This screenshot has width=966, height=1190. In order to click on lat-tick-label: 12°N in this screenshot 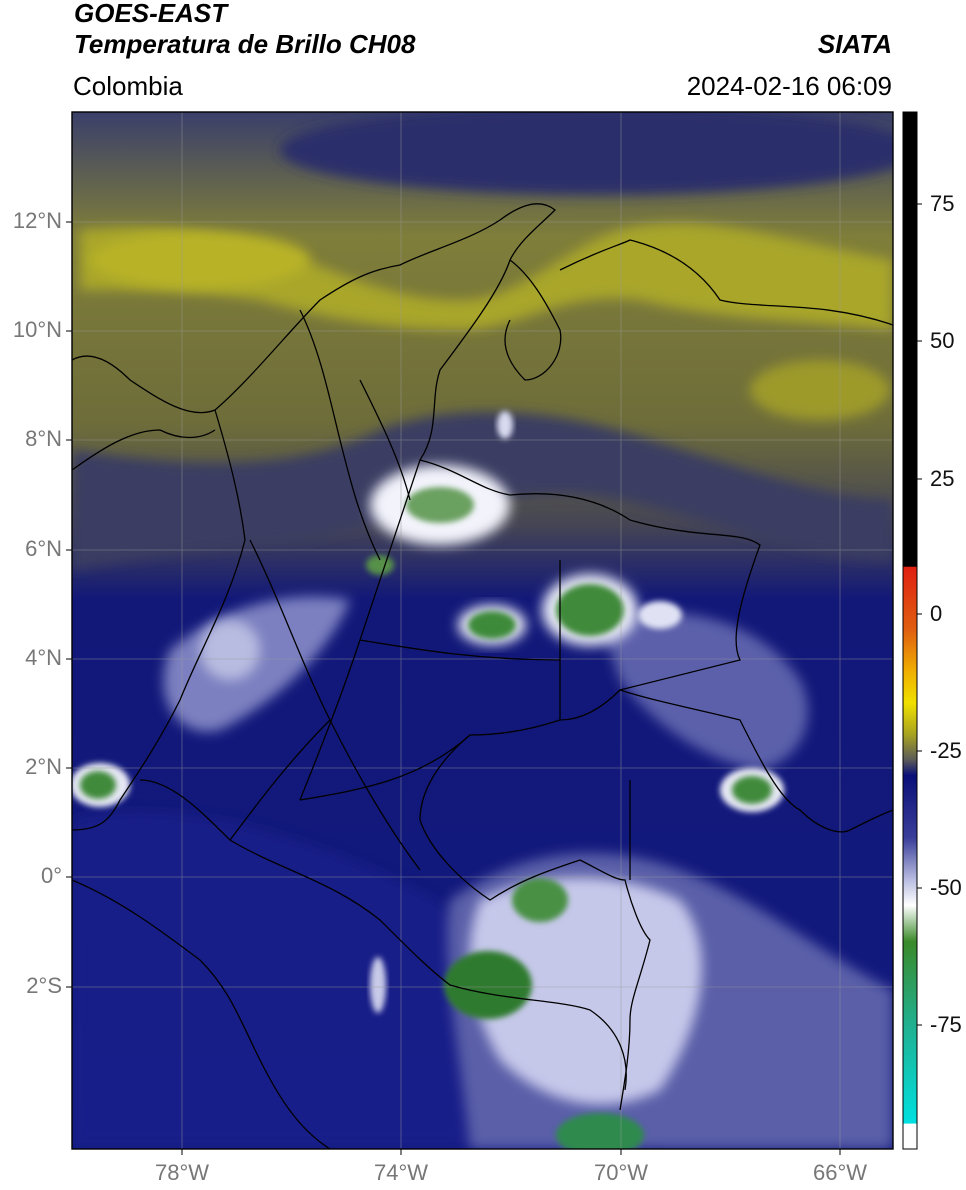, I will do `click(37, 220)`.